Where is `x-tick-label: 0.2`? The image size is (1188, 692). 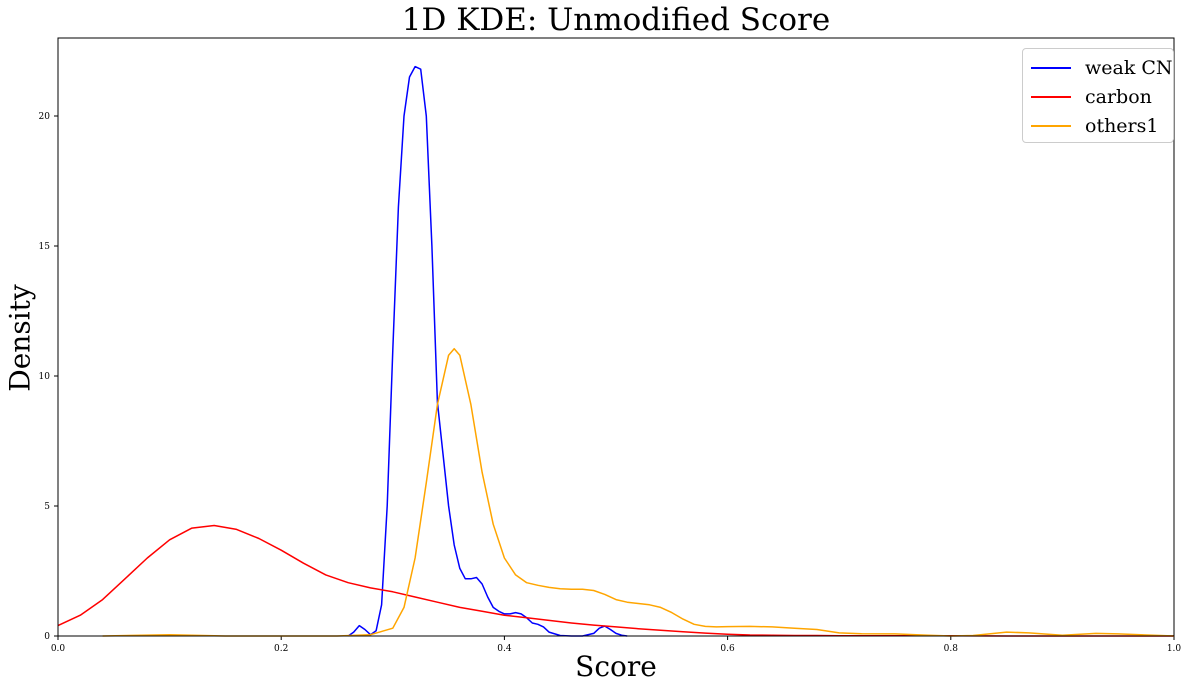 x-tick-label: 0.2 is located at coordinates (281, 649).